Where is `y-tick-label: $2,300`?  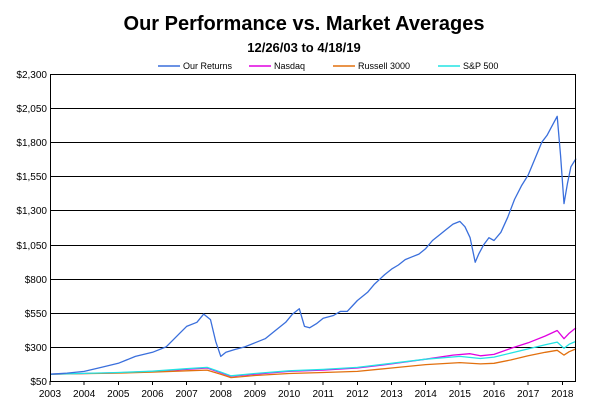 y-tick-label: $2,300 is located at coordinates (31, 75).